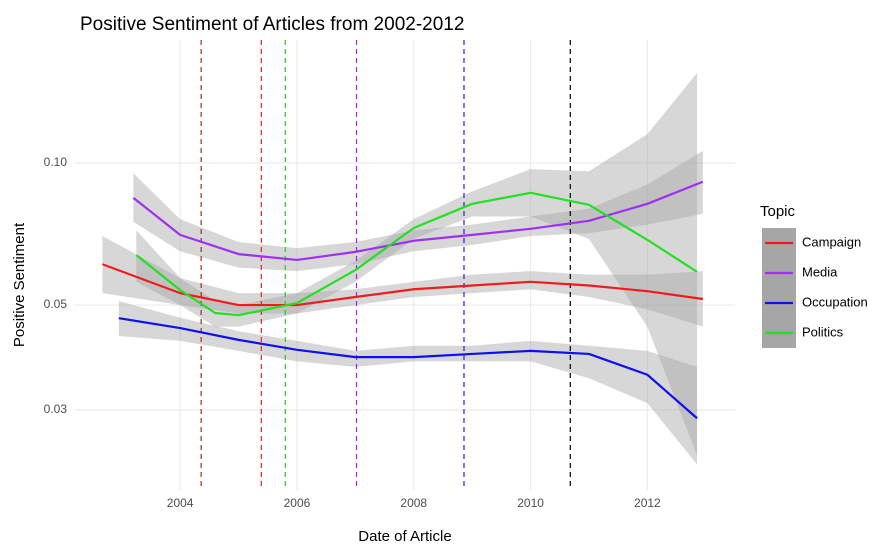 The height and width of the screenshot is (546, 881). What do you see at coordinates (835, 301) in the screenshot?
I see `legend-label: Occupation` at bounding box center [835, 301].